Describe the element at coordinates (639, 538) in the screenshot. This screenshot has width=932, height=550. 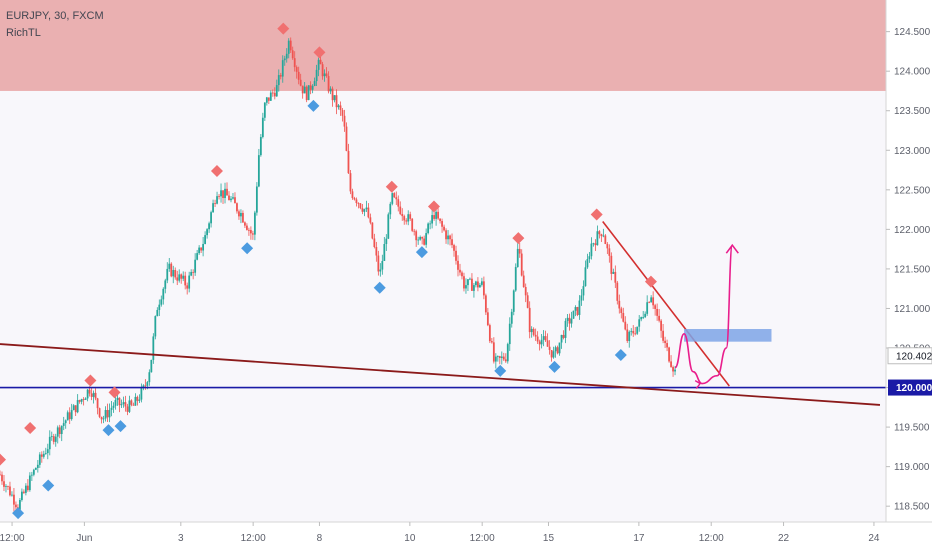
I see `time-tick-label: 17` at that location.